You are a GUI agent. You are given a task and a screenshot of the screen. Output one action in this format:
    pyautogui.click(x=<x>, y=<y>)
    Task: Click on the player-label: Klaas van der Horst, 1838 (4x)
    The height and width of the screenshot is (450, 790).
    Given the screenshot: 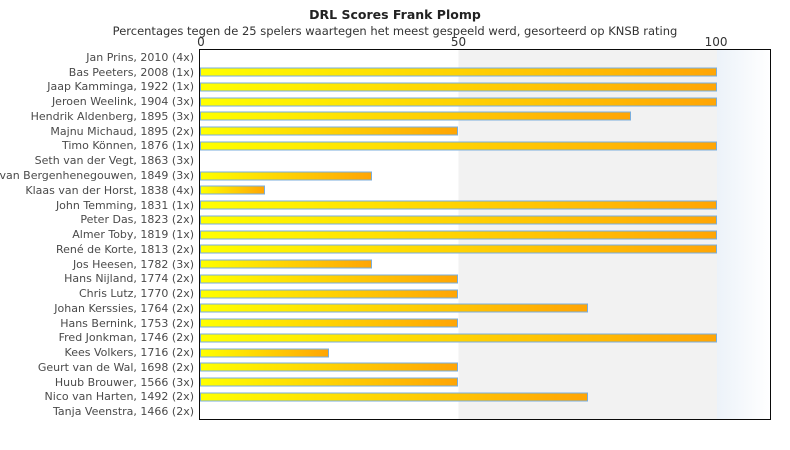 What is the action you would take?
    pyautogui.click(x=109, y=190)
    